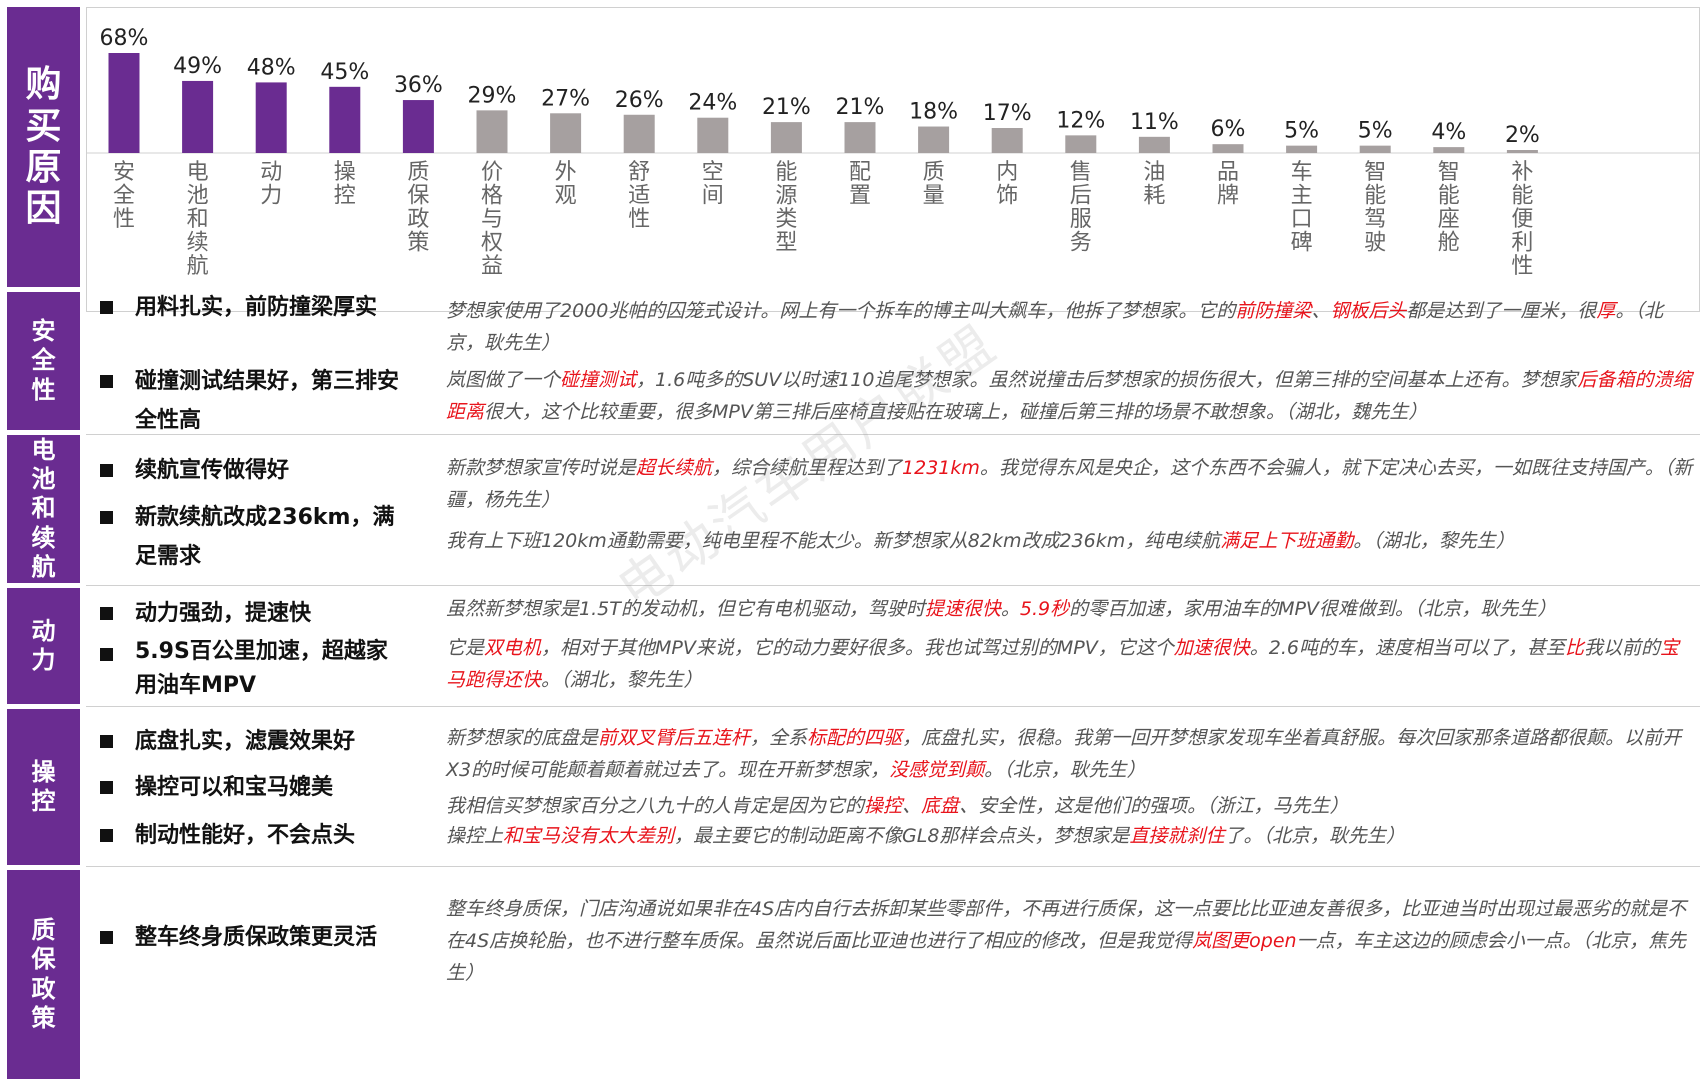  Describe the element at coordinates (655, 806) in the screenshot. I see `quote-run: 我相信买梦想家百分之八九十的人肯定是因为它的` at that location.